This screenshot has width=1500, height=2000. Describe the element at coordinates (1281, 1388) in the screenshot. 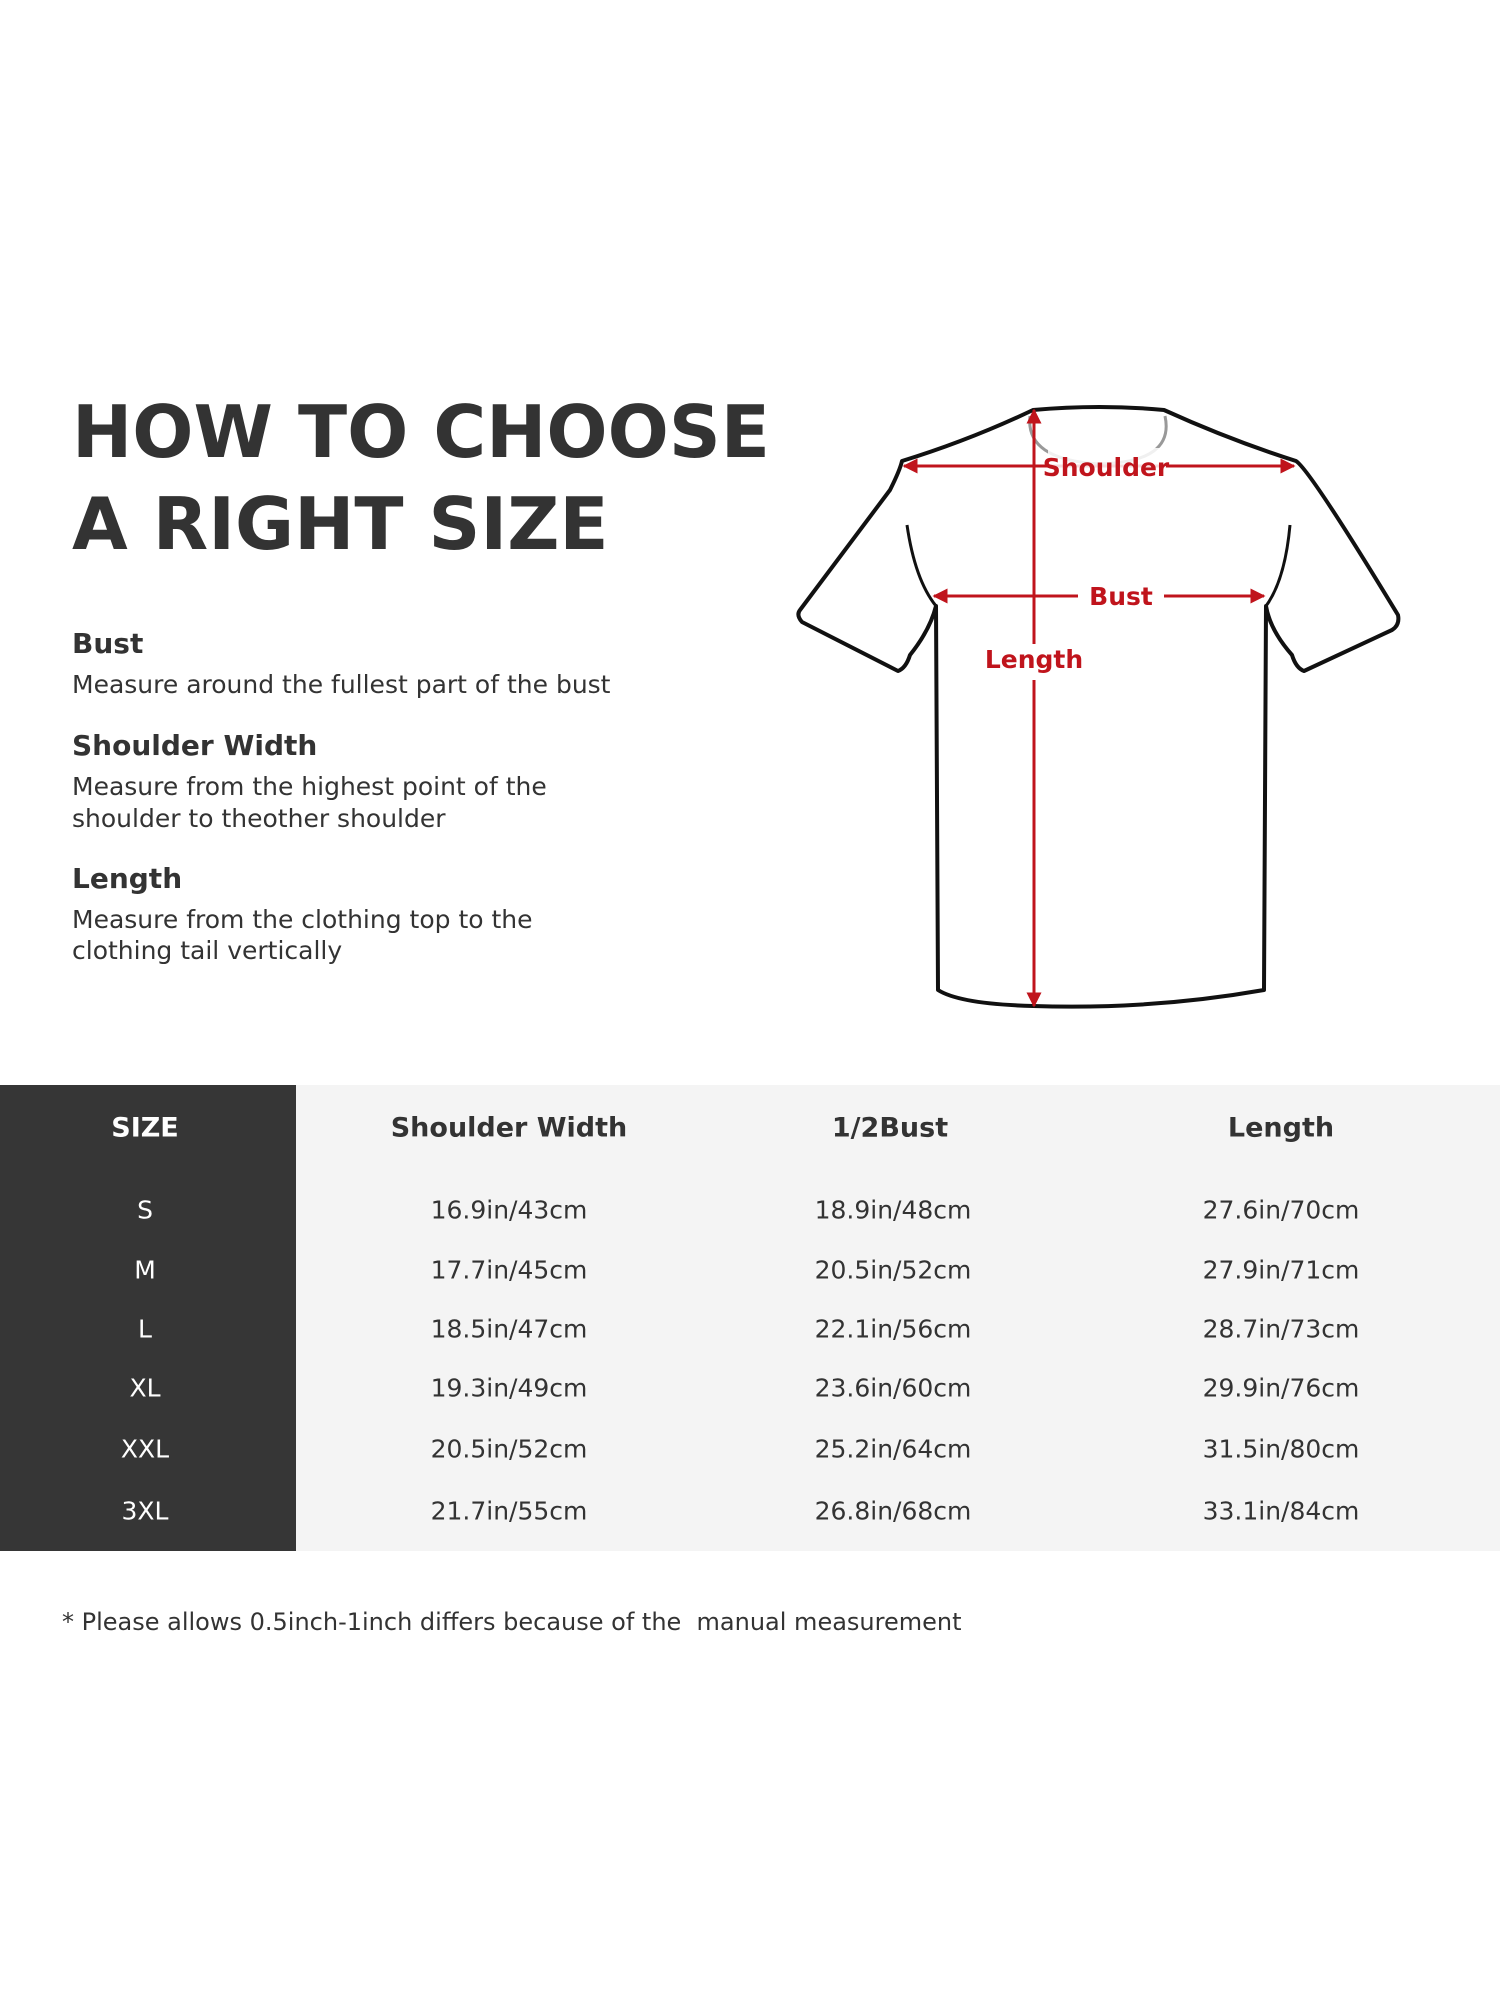

I see `table-cell: 29.9in/76cm` at that location.